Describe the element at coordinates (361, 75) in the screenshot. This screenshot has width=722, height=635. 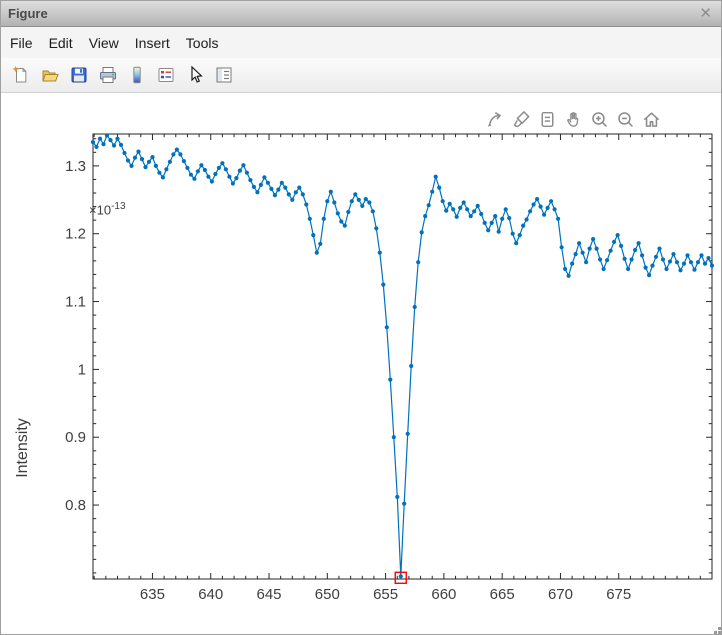
I see `figure-toolbar` at that location.